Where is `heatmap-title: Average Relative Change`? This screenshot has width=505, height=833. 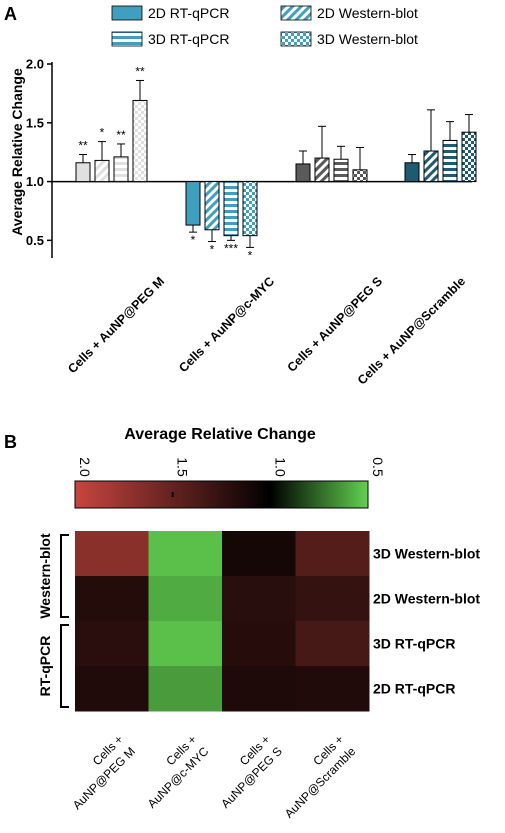
heatmap-title: Average Relative Change is located at coordinates (220, 434).